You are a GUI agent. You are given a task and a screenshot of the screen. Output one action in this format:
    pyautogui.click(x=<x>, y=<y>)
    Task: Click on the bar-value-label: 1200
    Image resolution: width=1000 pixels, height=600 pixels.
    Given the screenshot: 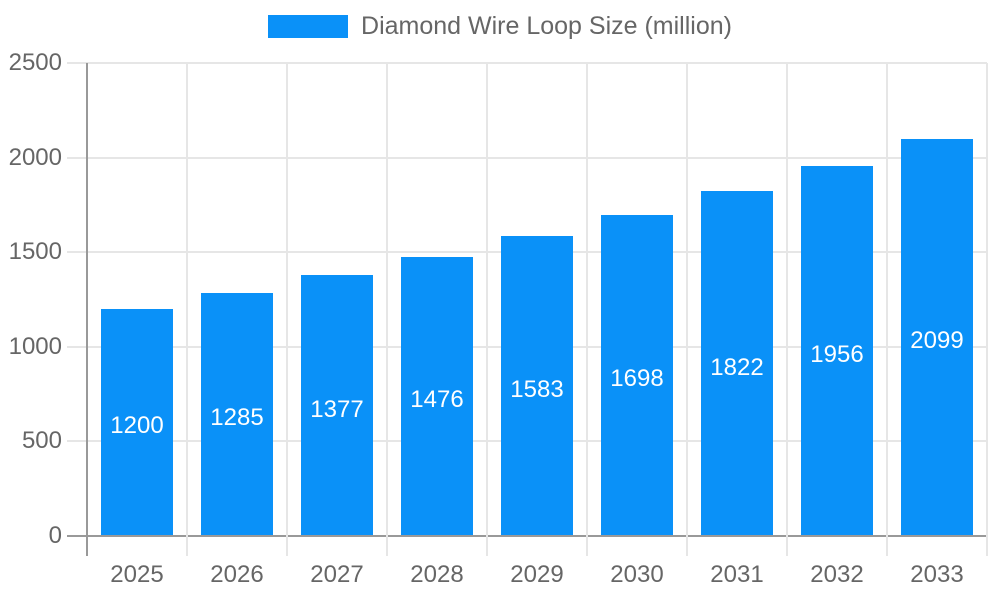 What is the action you would take?
    pyautogui.click(x=137, y=425)
    